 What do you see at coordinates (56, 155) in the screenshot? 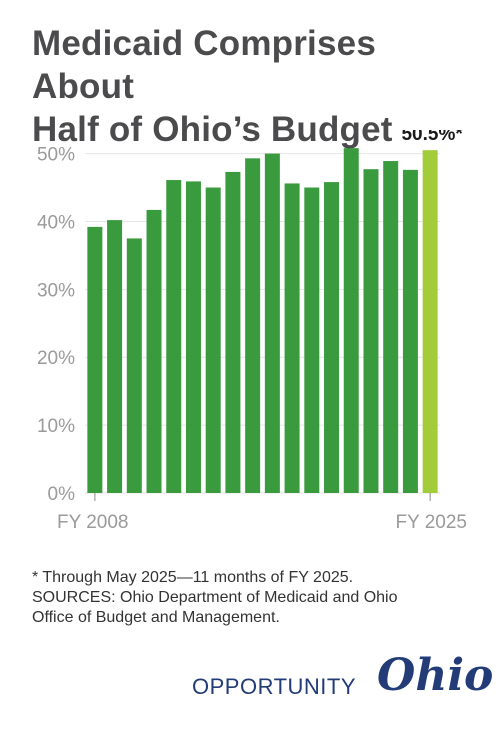
I see `y-tick-label: 50%` at bounding box center [56, 155].